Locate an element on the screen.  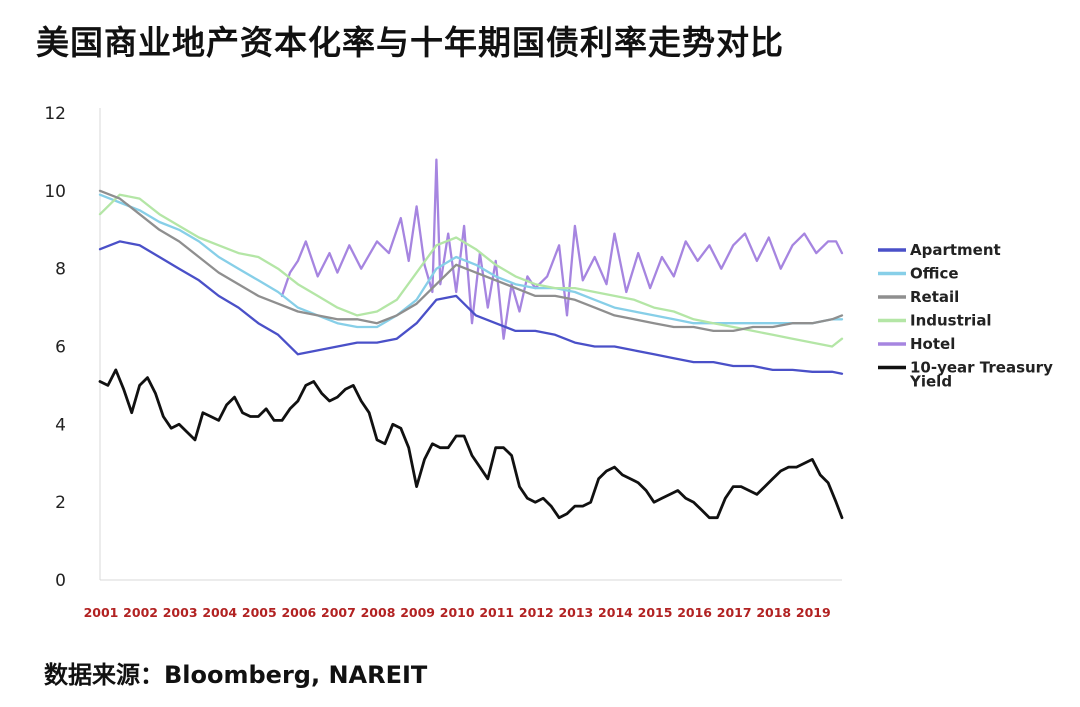
legend-label-5: 10-year Treasury Yield is located at coordinates (981, 375).